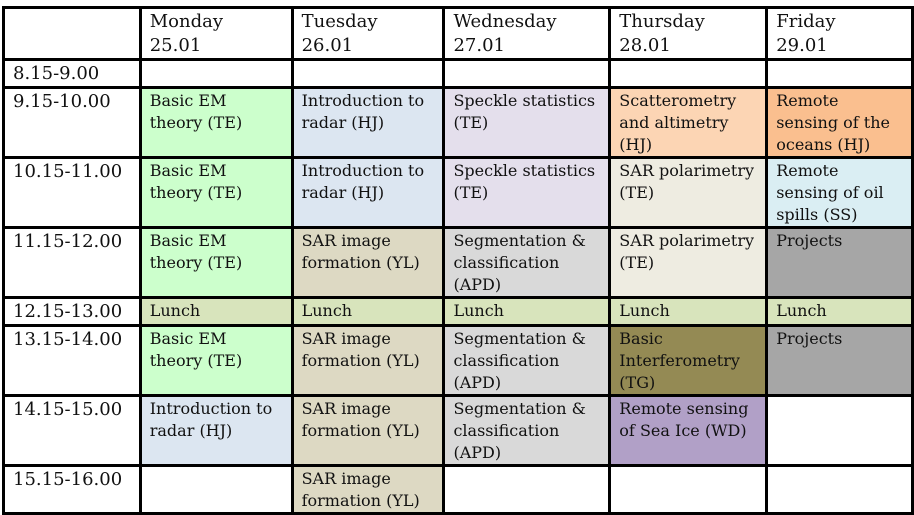 The image size is (914, 515). What do you see at coordinates (72, 73) in the screenshot?
I see `time-slot: 8.15-9.00` at bounding box center [72, 73].